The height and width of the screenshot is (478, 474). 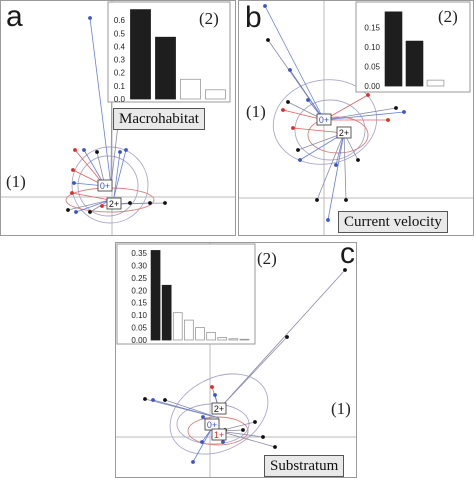 What do you see at coordinates (120, 86) in the screenshot?
I see `y-tick-label: 0.1` at bounding box center [120, 86].